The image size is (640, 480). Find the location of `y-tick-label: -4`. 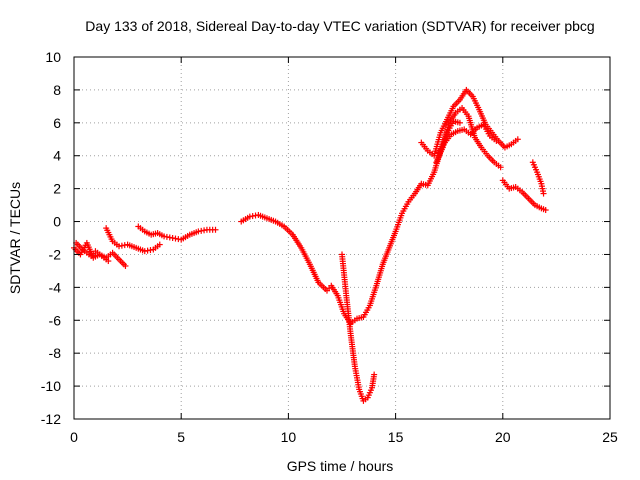

y-tick-label: -4 is located at coordinates (55, 287).